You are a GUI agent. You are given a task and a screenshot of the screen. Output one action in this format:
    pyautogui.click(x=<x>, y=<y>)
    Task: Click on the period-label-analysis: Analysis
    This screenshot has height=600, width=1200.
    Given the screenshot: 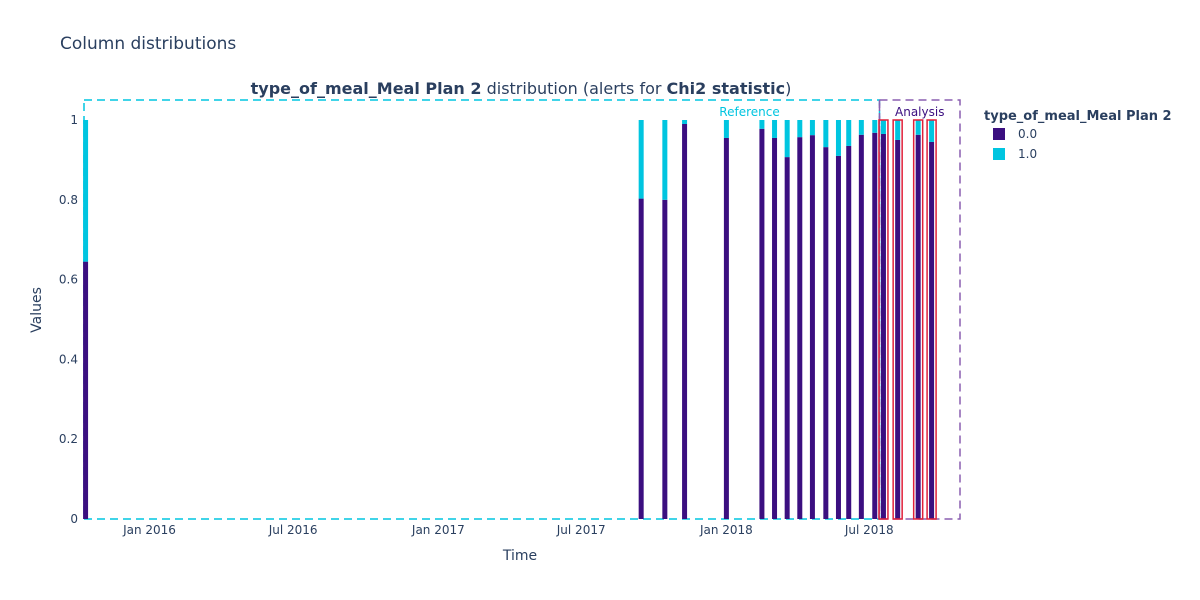 What is the action you would take?
    pyautogui.click(x=919, y=112)
    